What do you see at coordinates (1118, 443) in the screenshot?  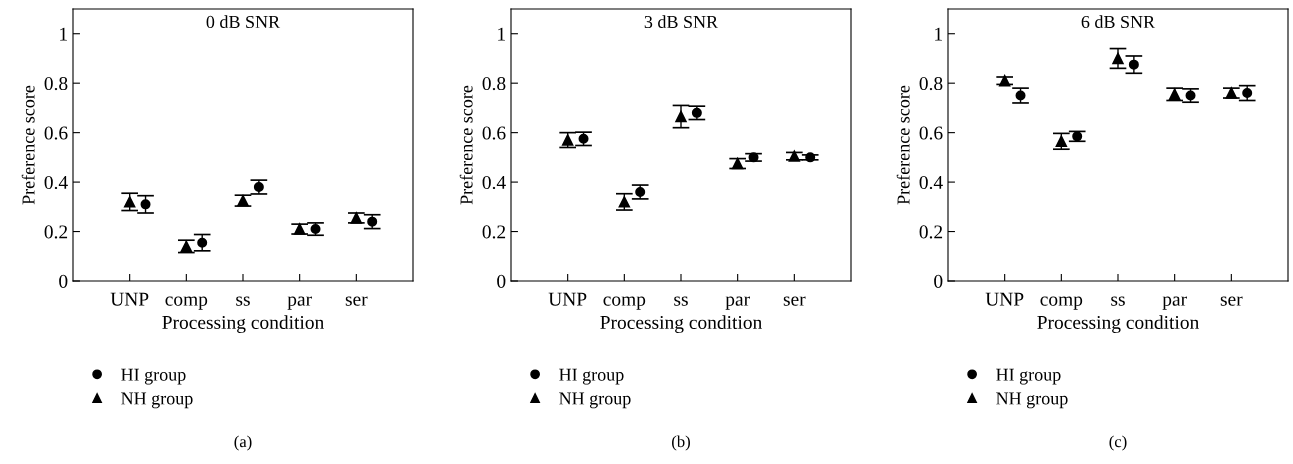 I see `text: (c)` at bounding box center [1118, 443].